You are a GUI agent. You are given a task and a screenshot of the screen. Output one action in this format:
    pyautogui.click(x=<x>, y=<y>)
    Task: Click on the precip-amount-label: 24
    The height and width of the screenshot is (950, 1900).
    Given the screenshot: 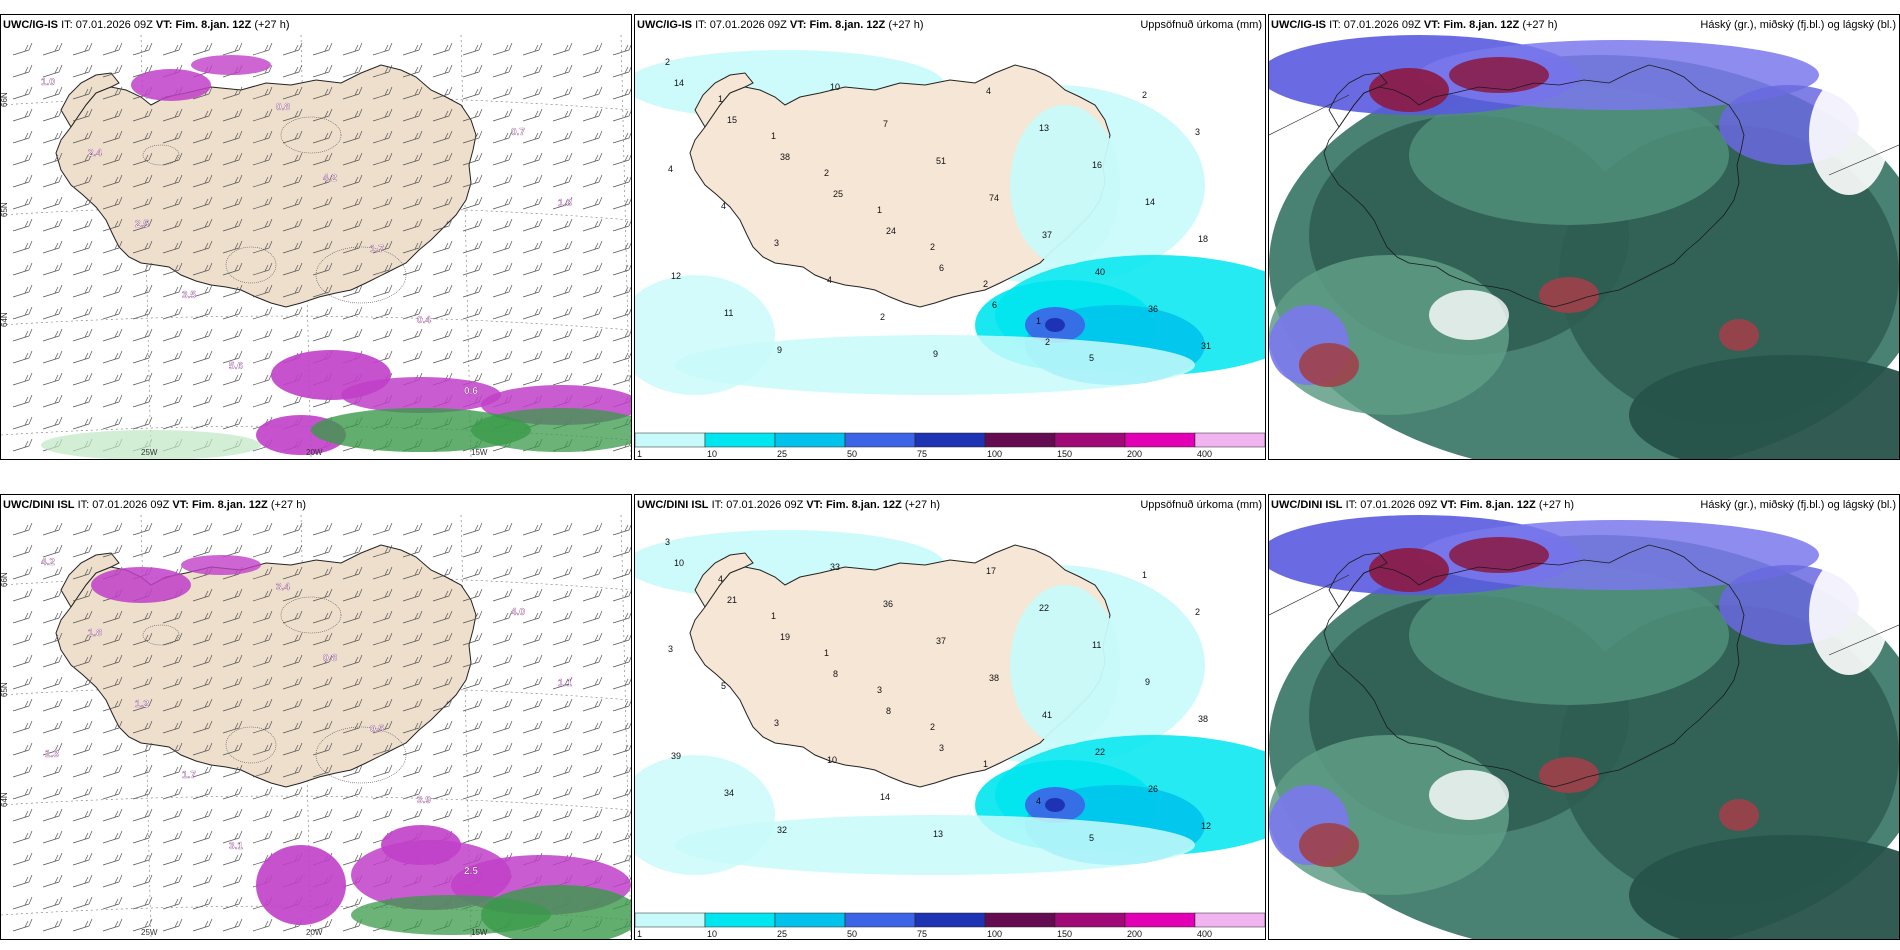 What is the action you would take?
    pyautogui.click(x=891, y=231)
    